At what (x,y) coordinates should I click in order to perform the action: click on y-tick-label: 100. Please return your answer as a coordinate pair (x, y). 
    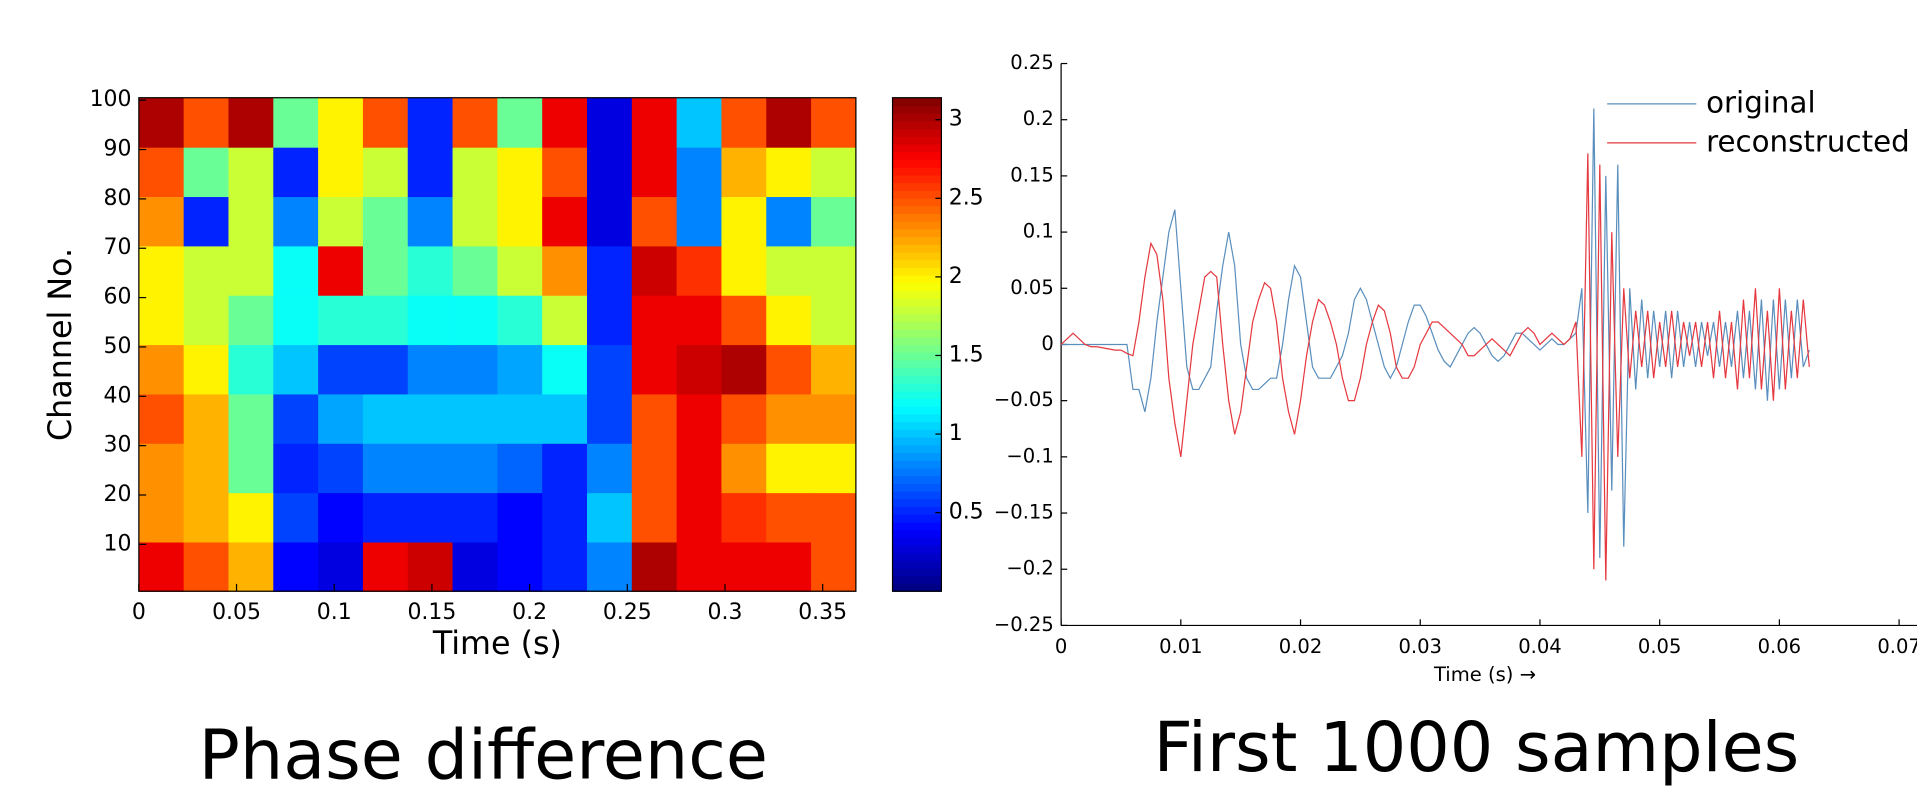
    Looking at the image, I should click on (111, 99).